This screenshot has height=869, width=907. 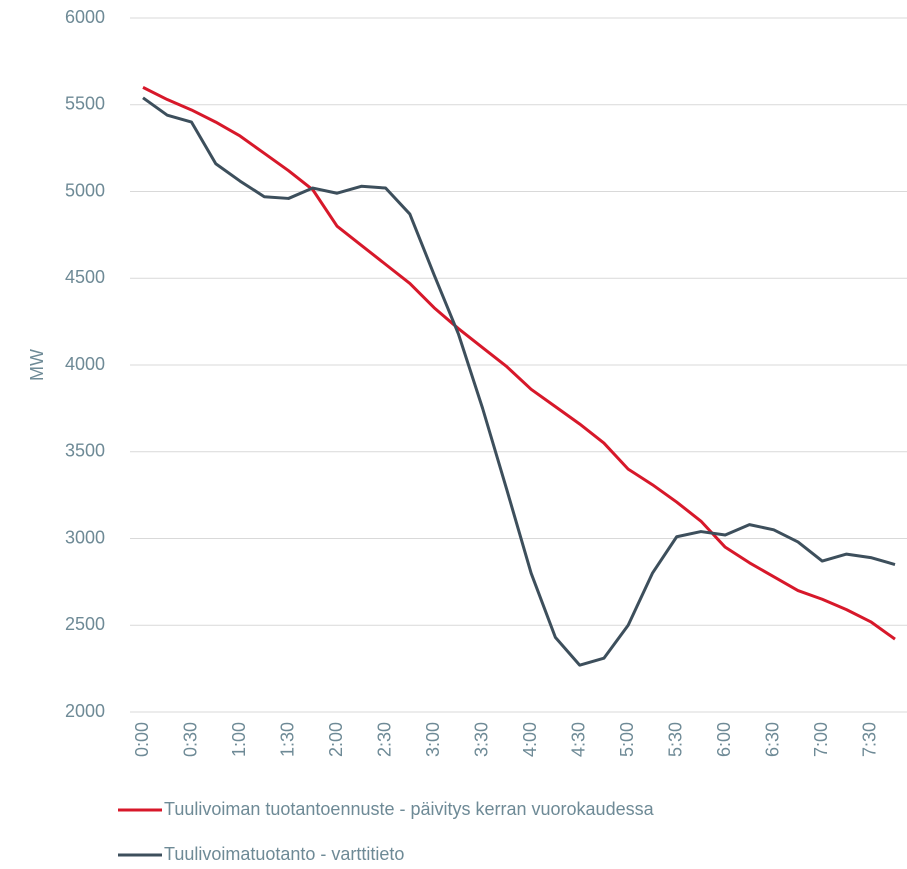 I want to click on y-tick-label: 2500, so click(x=85, y=624).